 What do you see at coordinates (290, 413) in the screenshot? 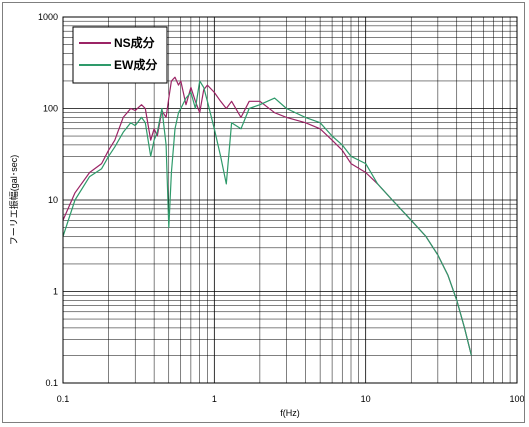
I see `x-axis-title: f(Hz)` at bounding box center [290, 413].